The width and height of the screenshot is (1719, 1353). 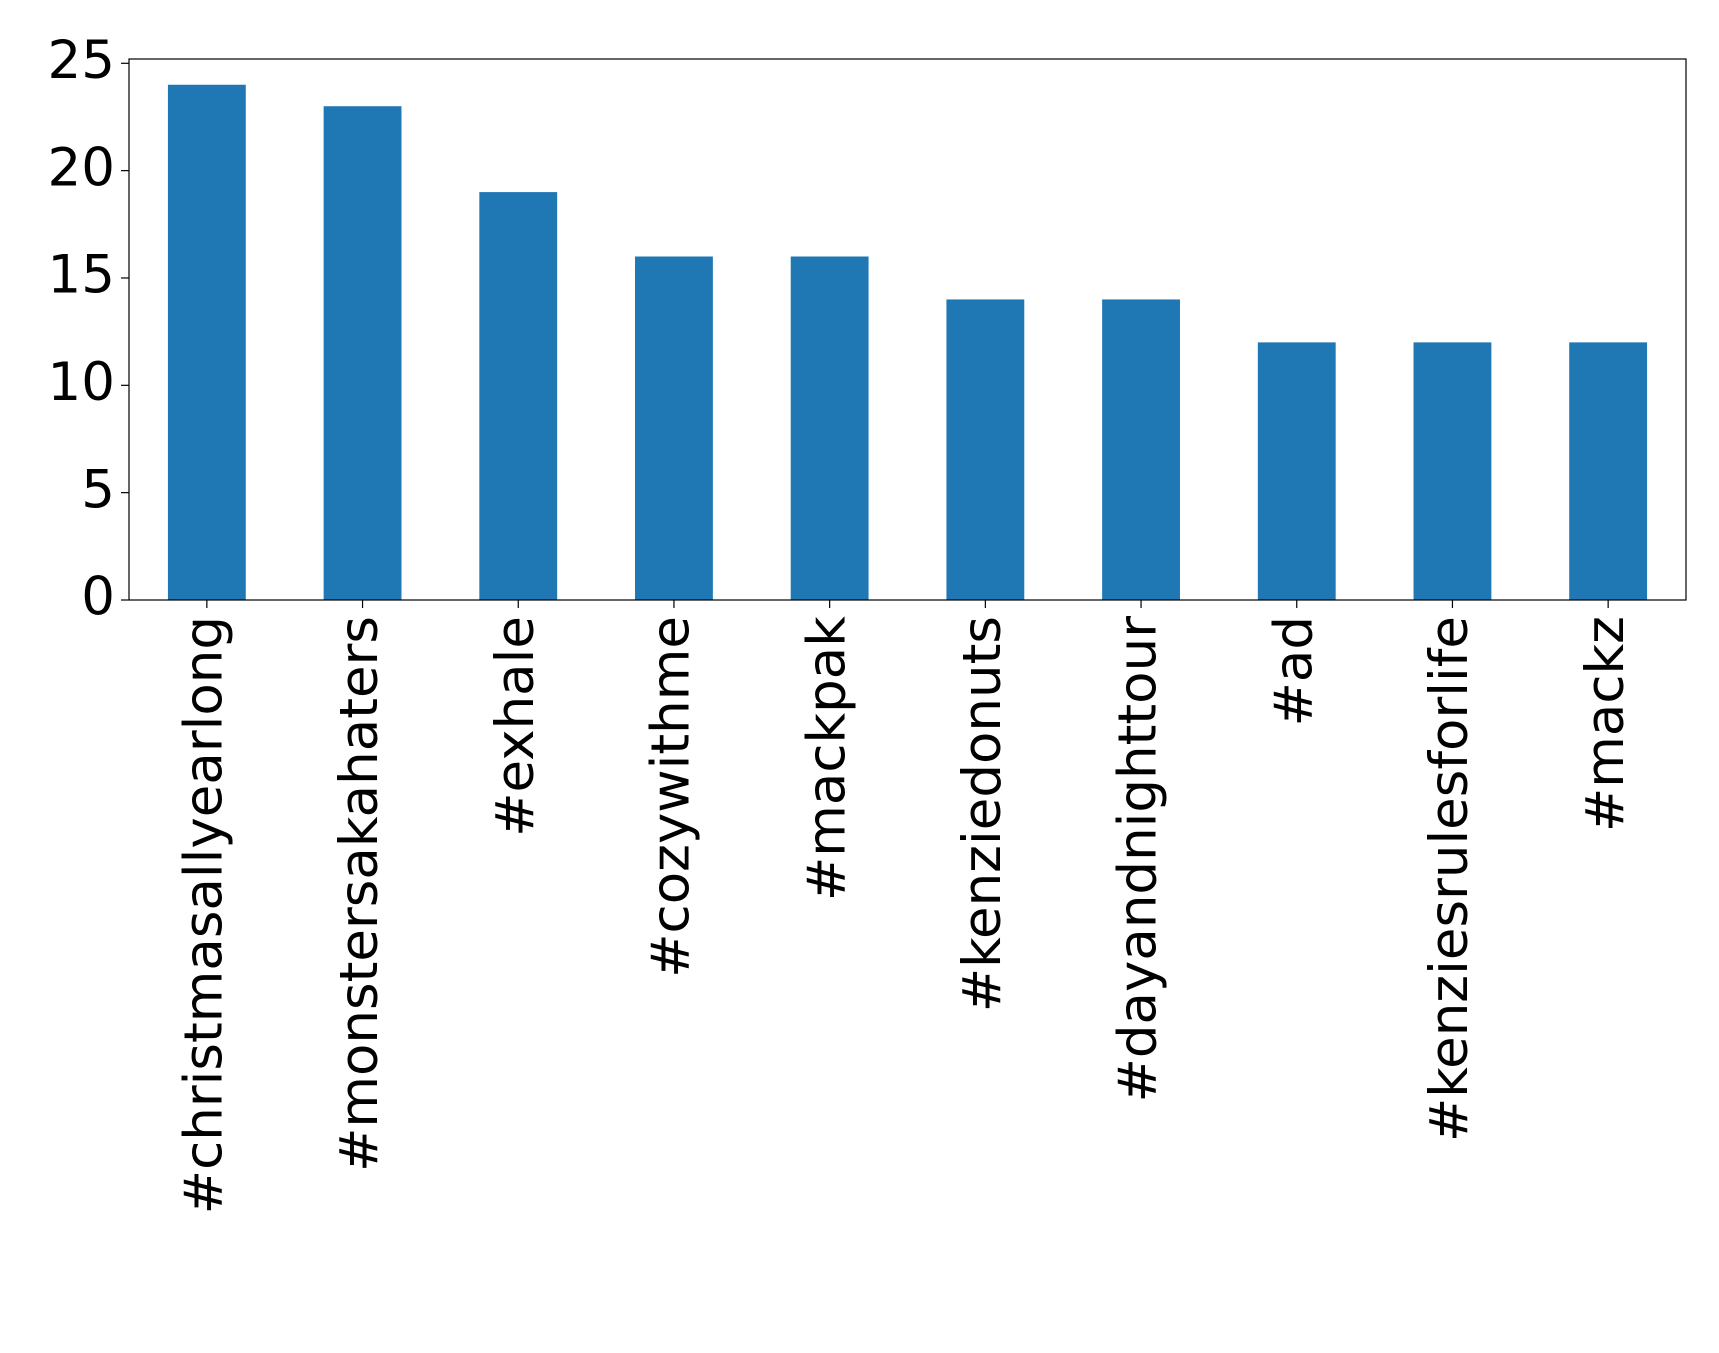 What do you see at coordinates (359, 894) in the screenshot?
I see `x-tick-label: #monstersakahaters` at bounding box center [359, 894].